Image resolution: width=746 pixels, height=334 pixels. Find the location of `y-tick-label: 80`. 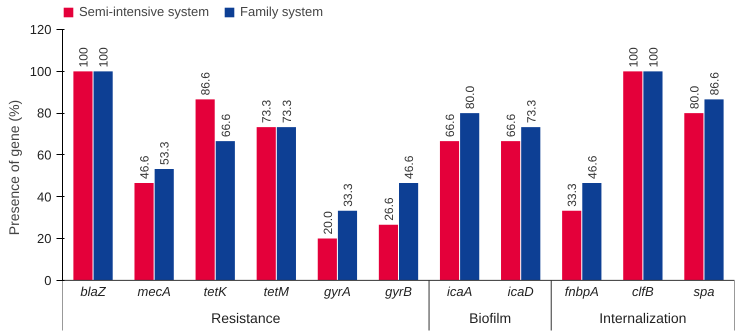

y-tick-label: 80 is located at coordinates (44, 113).